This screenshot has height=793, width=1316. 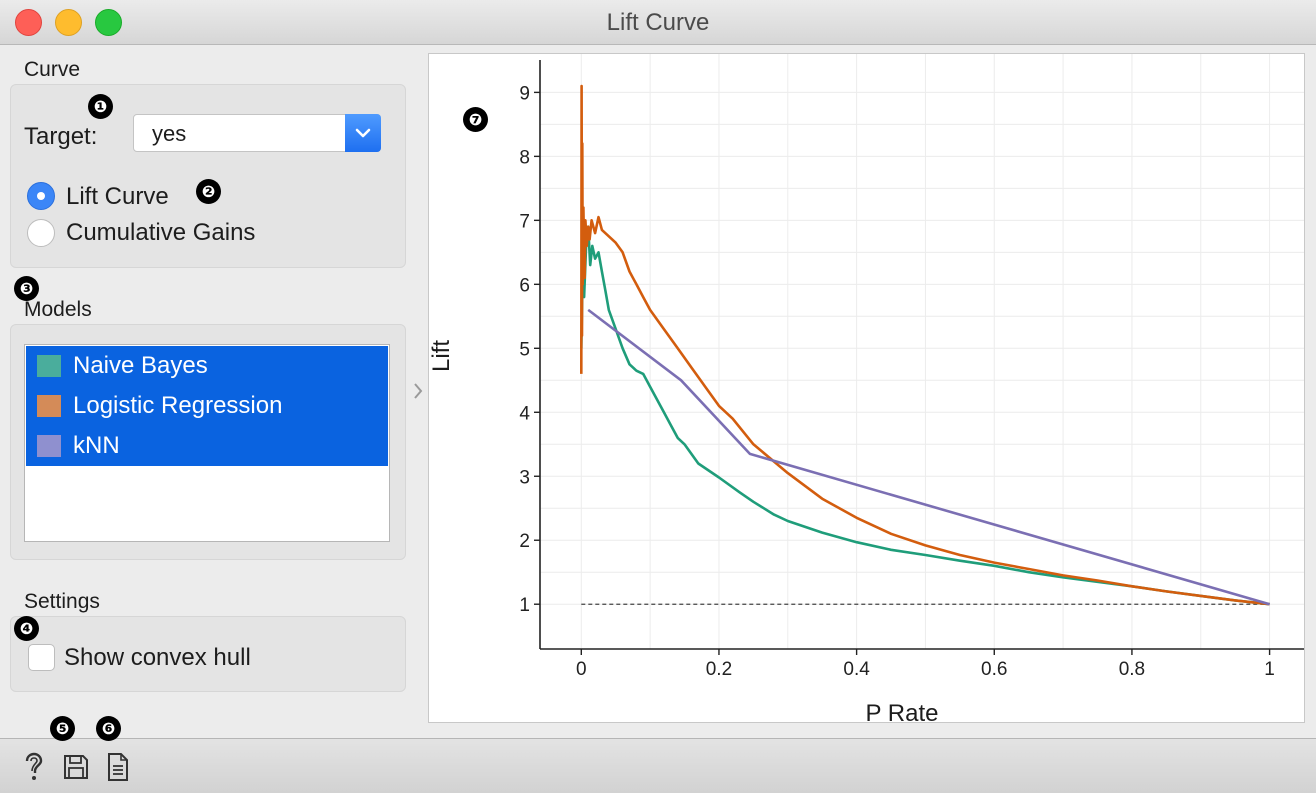 What do you see at coordinates (208, 191) in the screenshot?
I see `callout-marker-2: ❷` at bounding box center [208, 191].